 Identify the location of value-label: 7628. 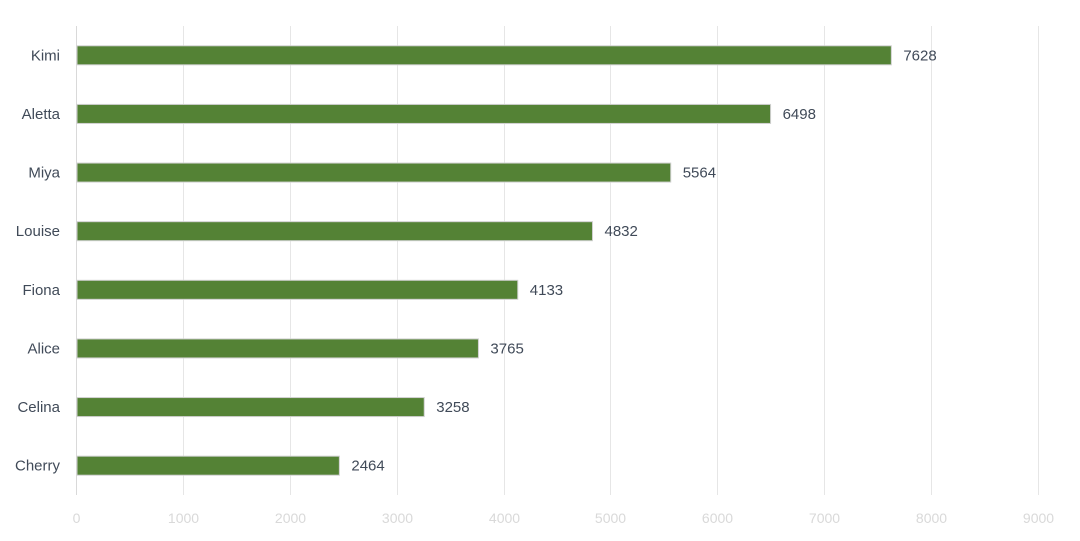
(919, 55).